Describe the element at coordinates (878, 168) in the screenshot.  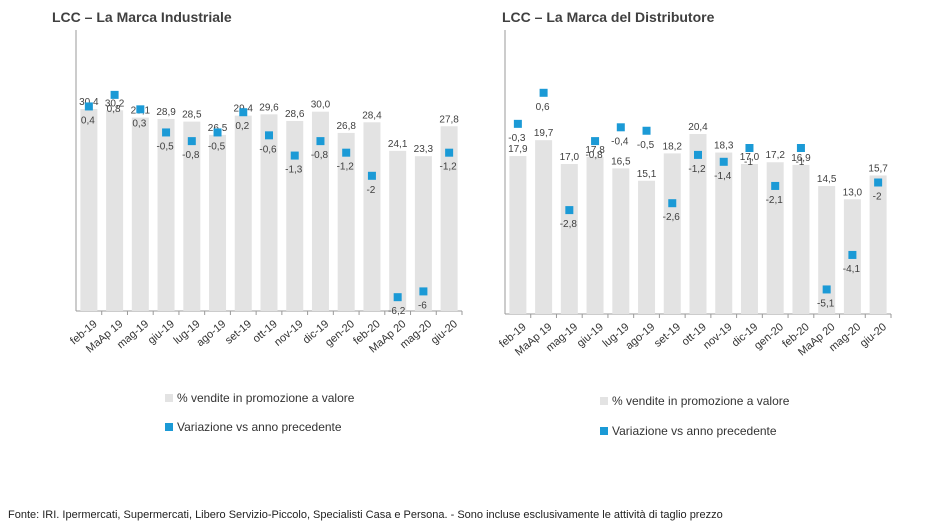
I see `bar-value-label: 15,7` at that location.